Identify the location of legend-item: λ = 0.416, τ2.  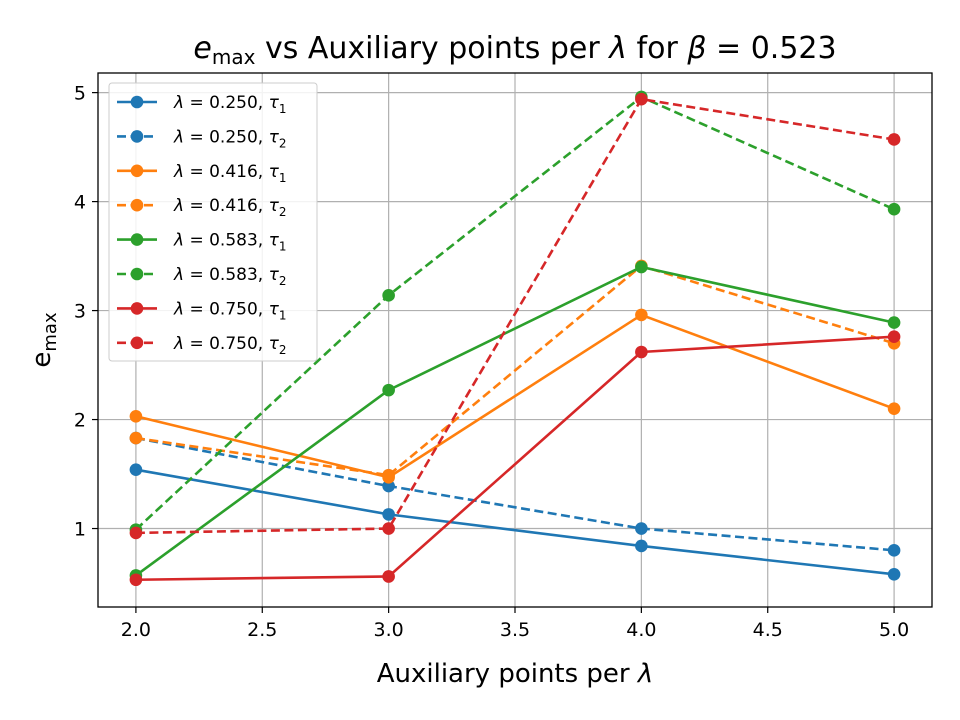
(201, 207).